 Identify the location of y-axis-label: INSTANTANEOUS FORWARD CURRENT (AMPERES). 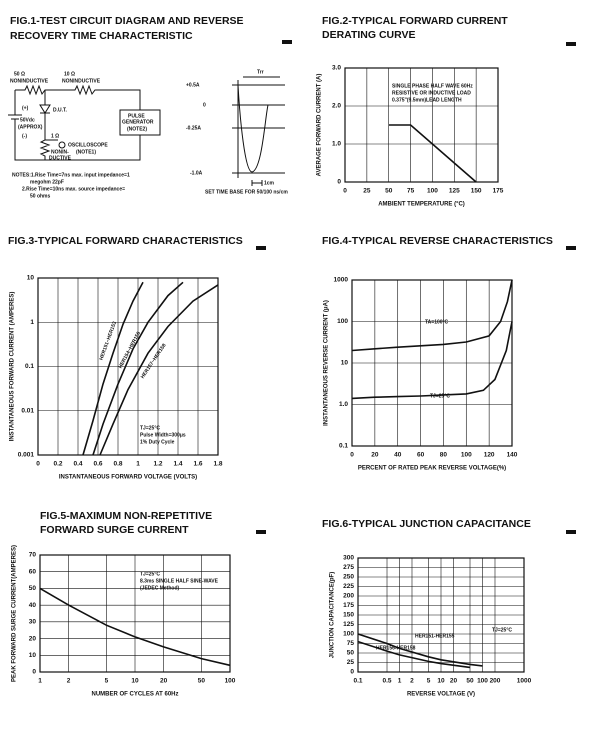
(13, 367).